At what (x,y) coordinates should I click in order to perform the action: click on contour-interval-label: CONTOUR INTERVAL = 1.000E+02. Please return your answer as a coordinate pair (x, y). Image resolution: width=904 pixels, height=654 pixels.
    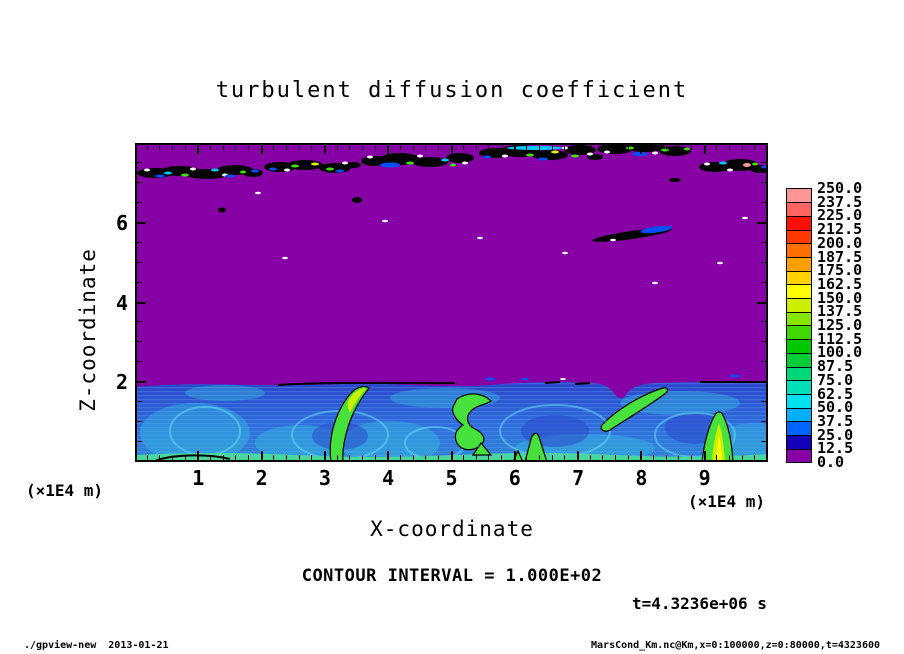
    Looking at the image, I should click on (452, 576).